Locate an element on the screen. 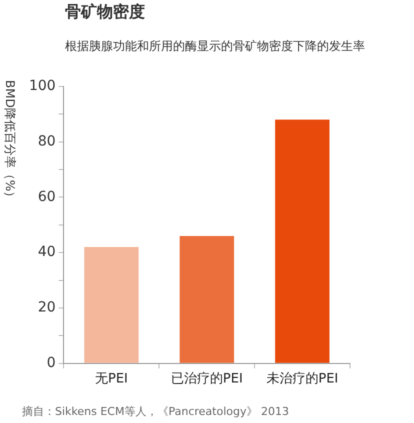  y-tick-label: 80 is located at coordinates (47, 141).